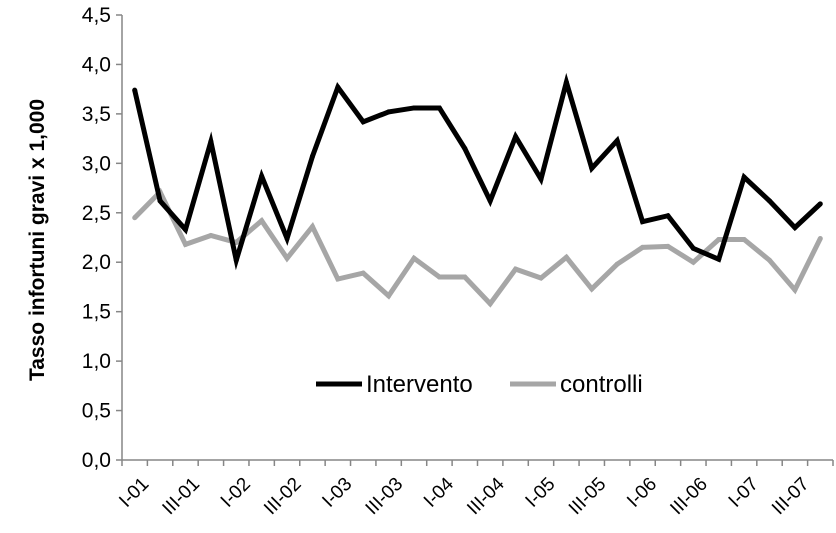 The image size is (836, 533). What do you see at coordinates (96, 411) in the screenshot?
I see `y-tick-label: 0,5` at bounding box center [96, 411].